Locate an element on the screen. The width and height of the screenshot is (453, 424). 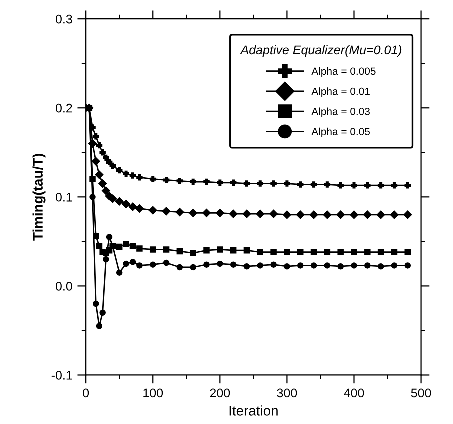
x-tick-label: 400 is located at coordinates (354, 393).